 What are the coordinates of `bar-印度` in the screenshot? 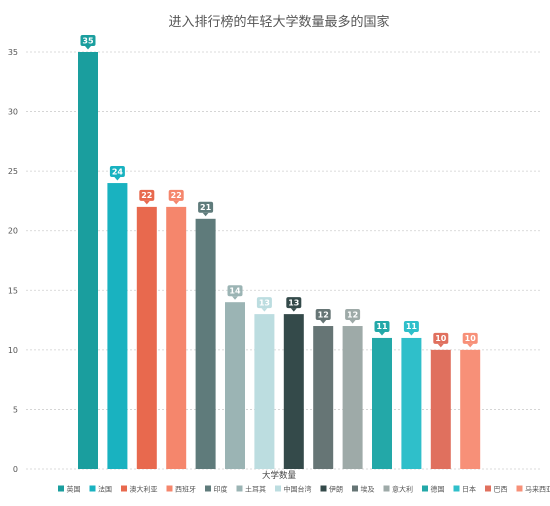 It's located at (205, 343).